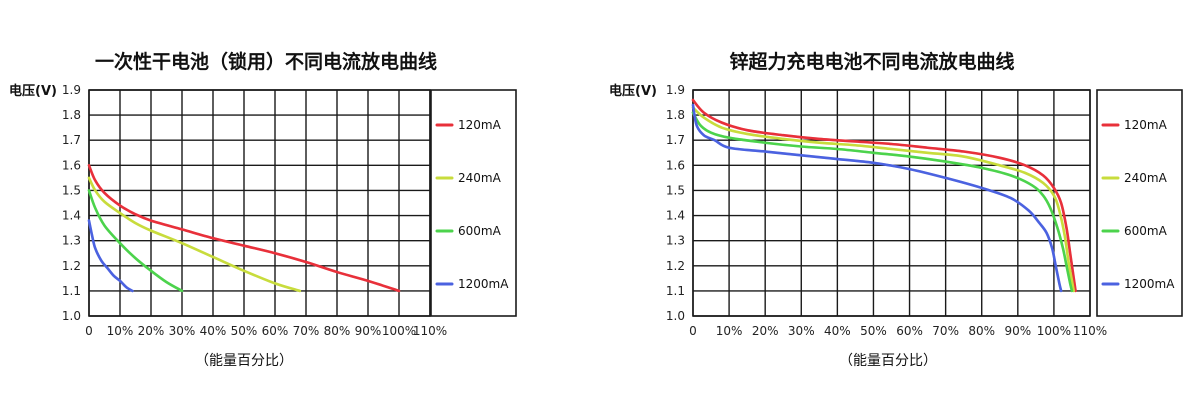 The height and width of the screenshot is (410, 1200). I want to click on series-line-120mA, so click(244, 228).